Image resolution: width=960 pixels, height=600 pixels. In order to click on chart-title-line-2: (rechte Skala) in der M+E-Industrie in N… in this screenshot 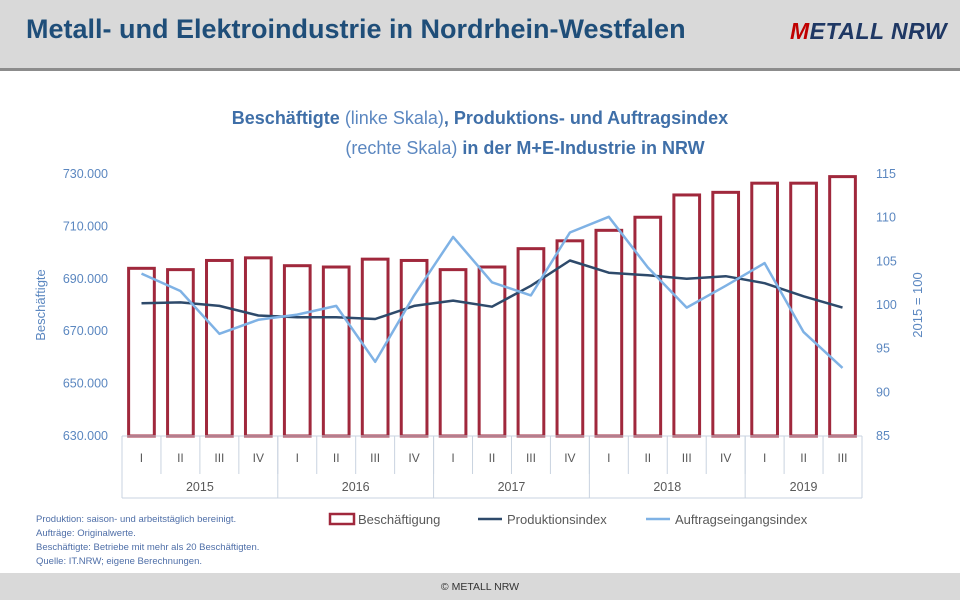, I will do `click(480, 148)`.